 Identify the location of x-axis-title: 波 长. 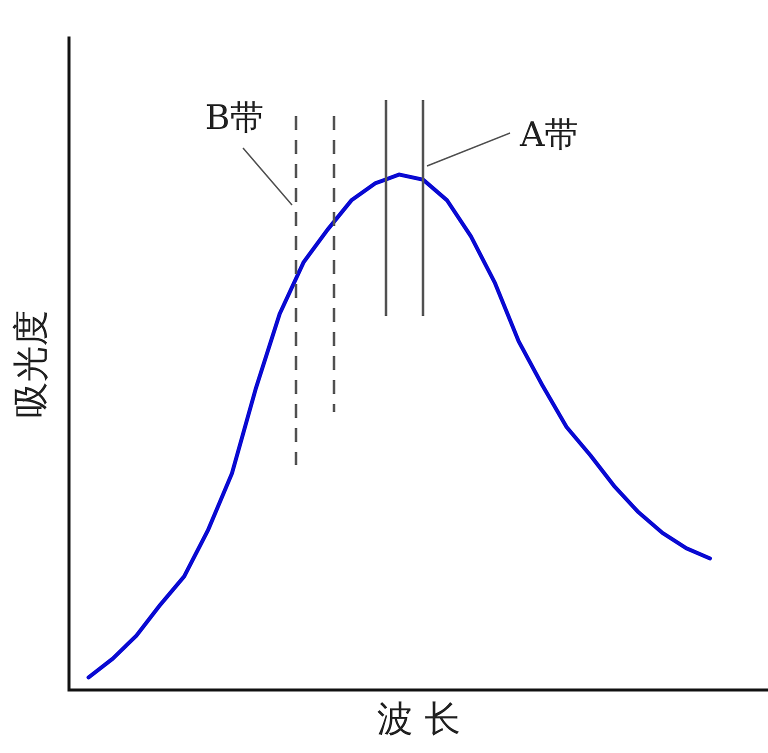
(418, 719).